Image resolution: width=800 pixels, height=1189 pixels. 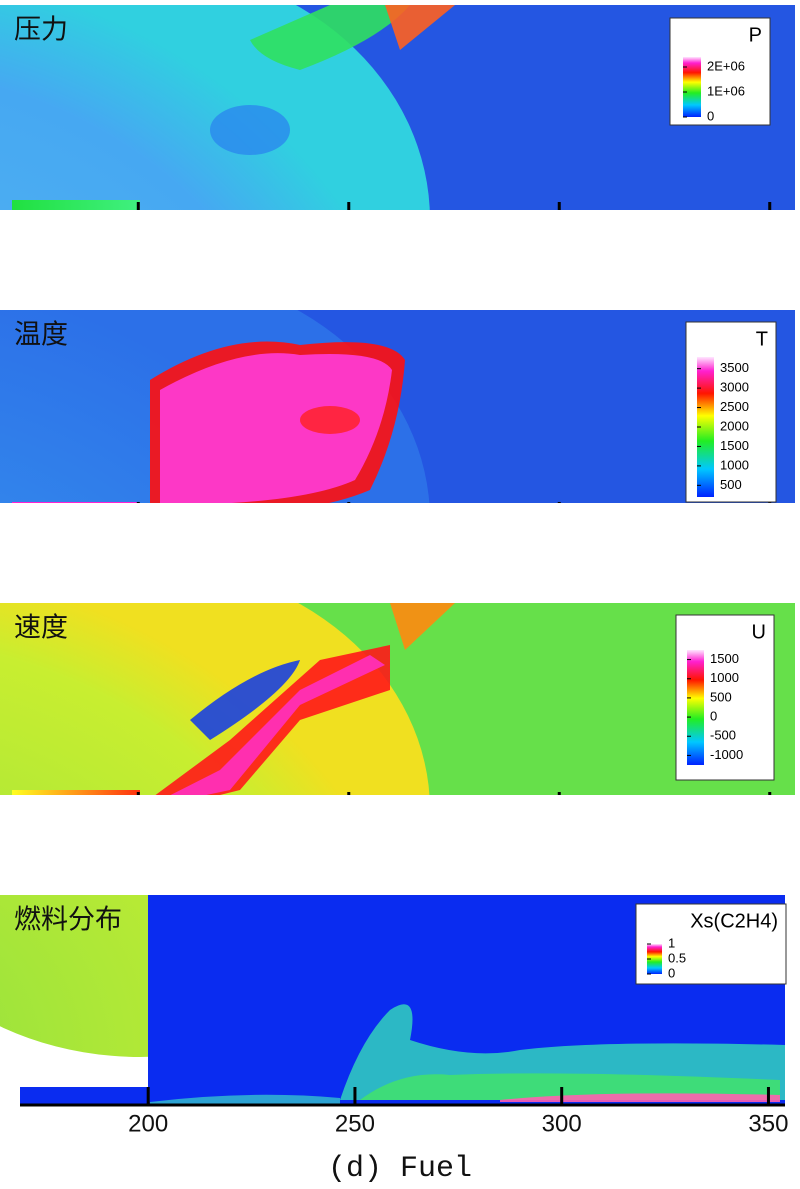 I want to click on colorbar-label: 1E+06, so click(x=726, y=90).